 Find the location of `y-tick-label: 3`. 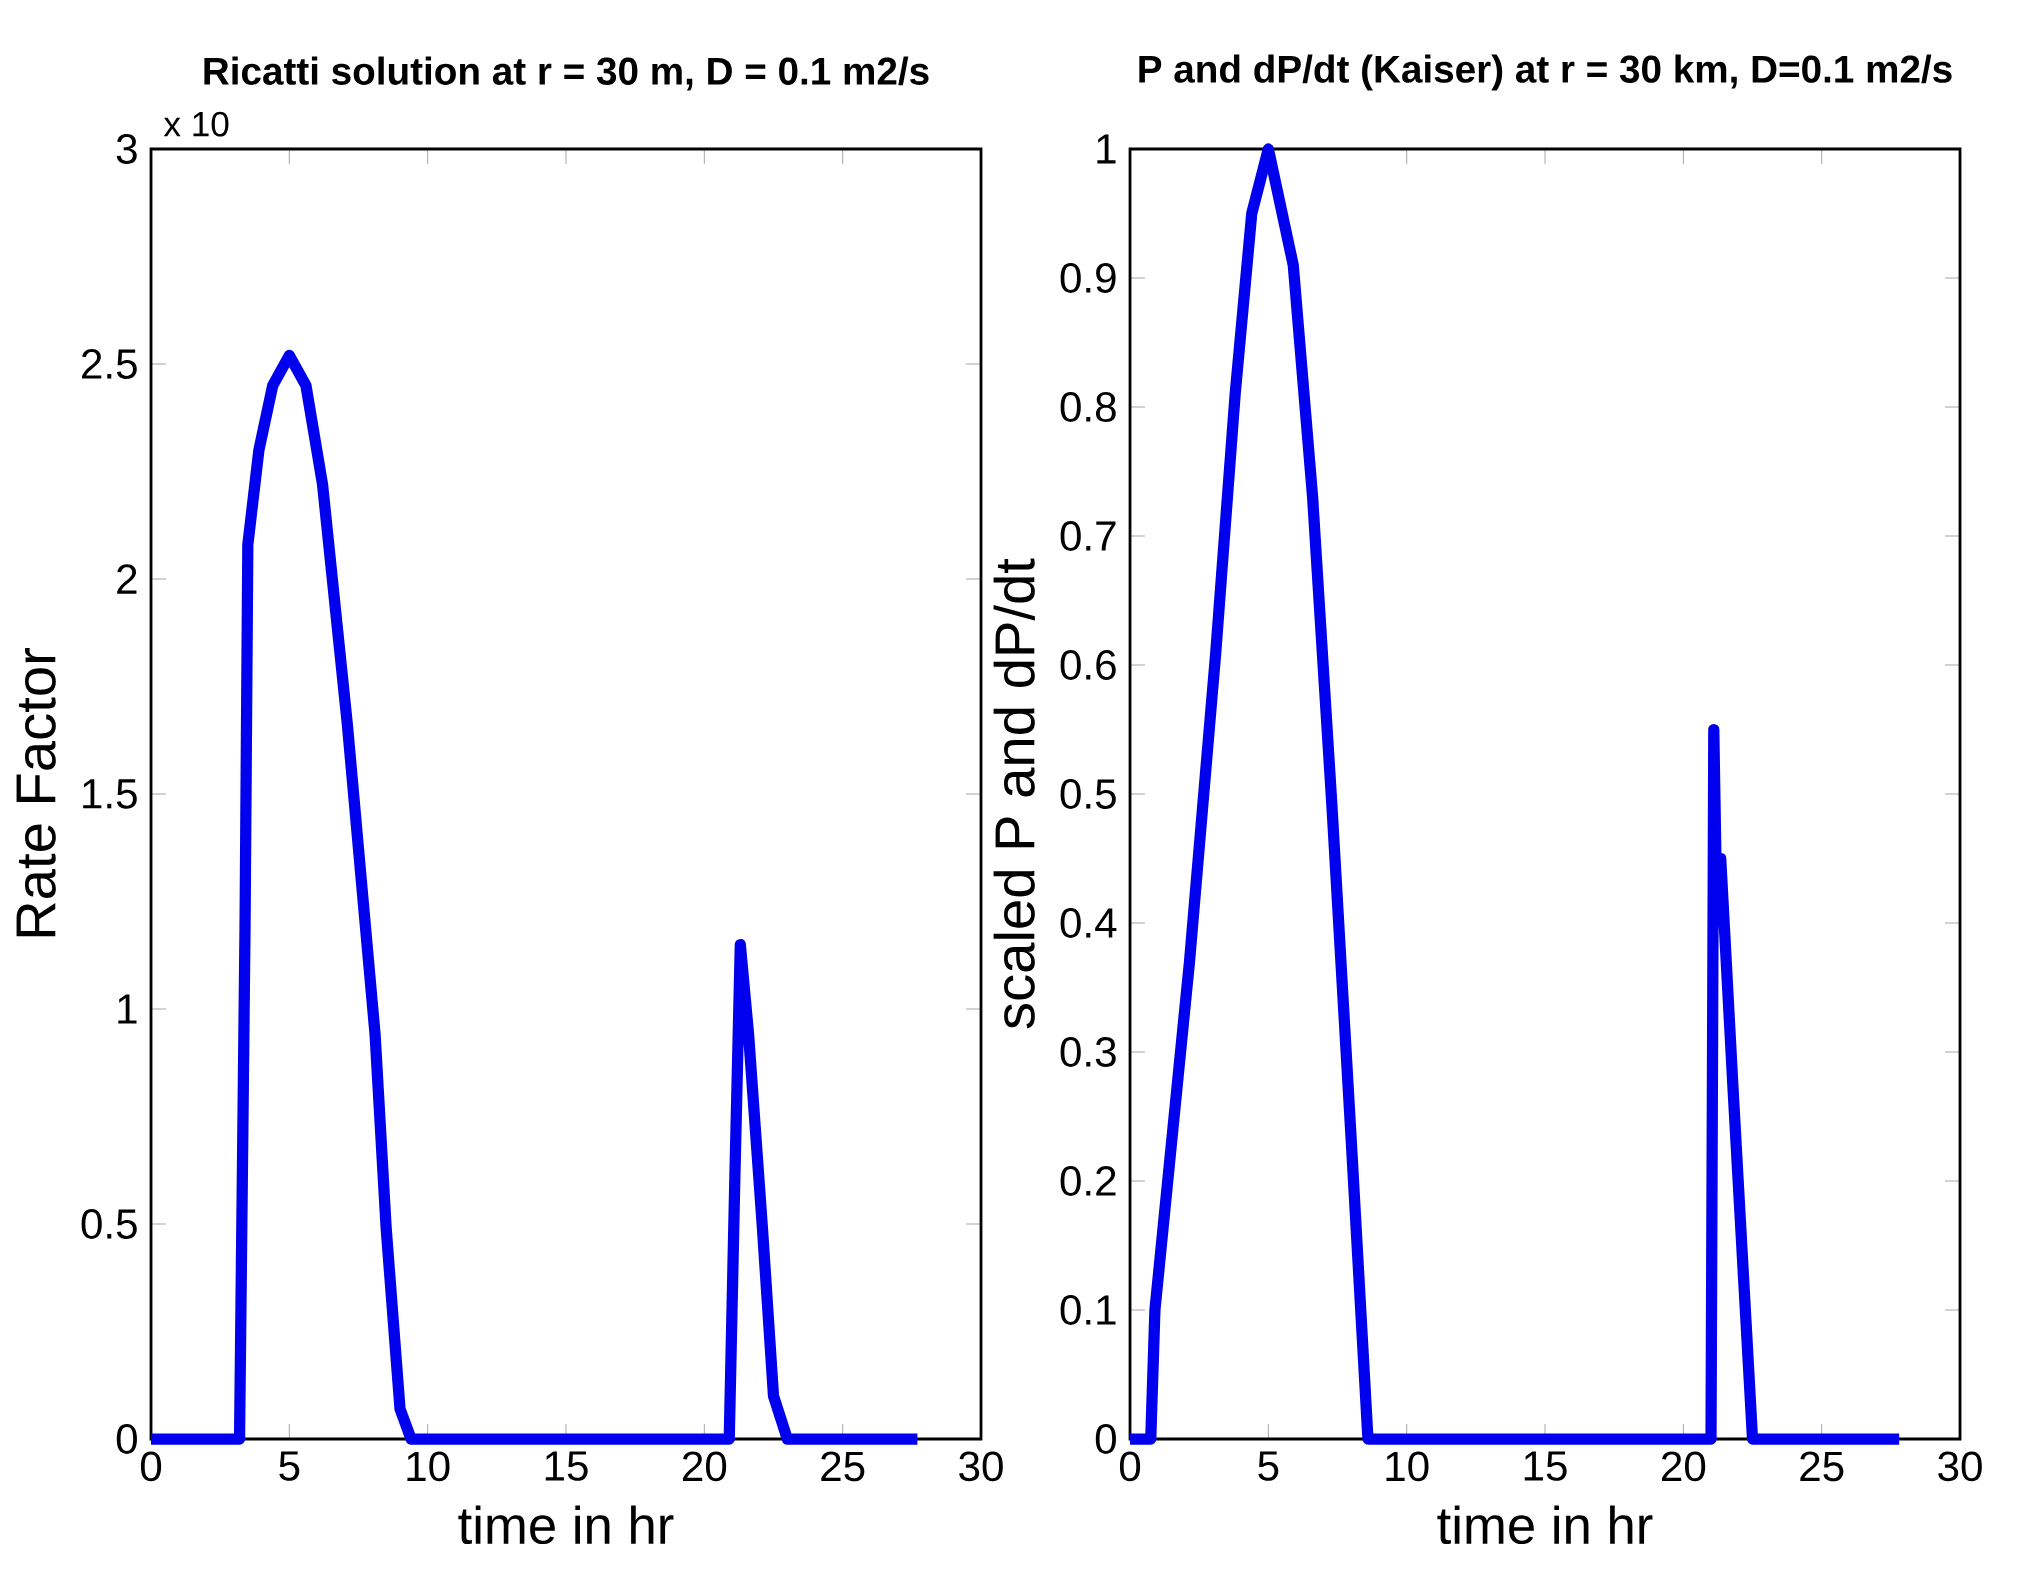

y-tick-label: 3 is located at coordinates (126, 149).